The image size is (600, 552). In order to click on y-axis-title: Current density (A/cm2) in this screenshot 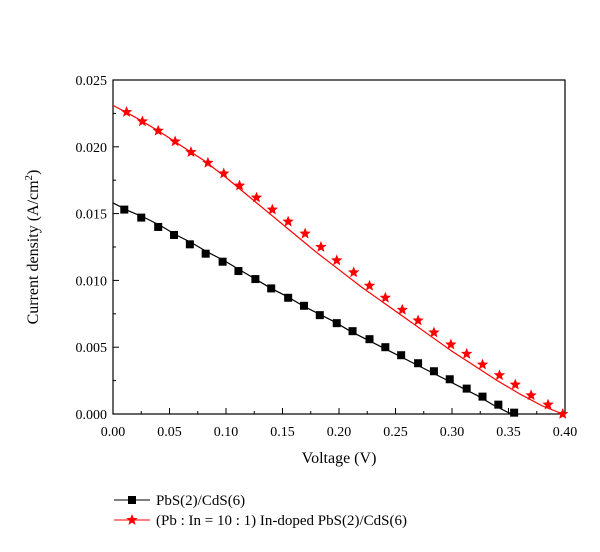, I will do `click(32, 247)`.